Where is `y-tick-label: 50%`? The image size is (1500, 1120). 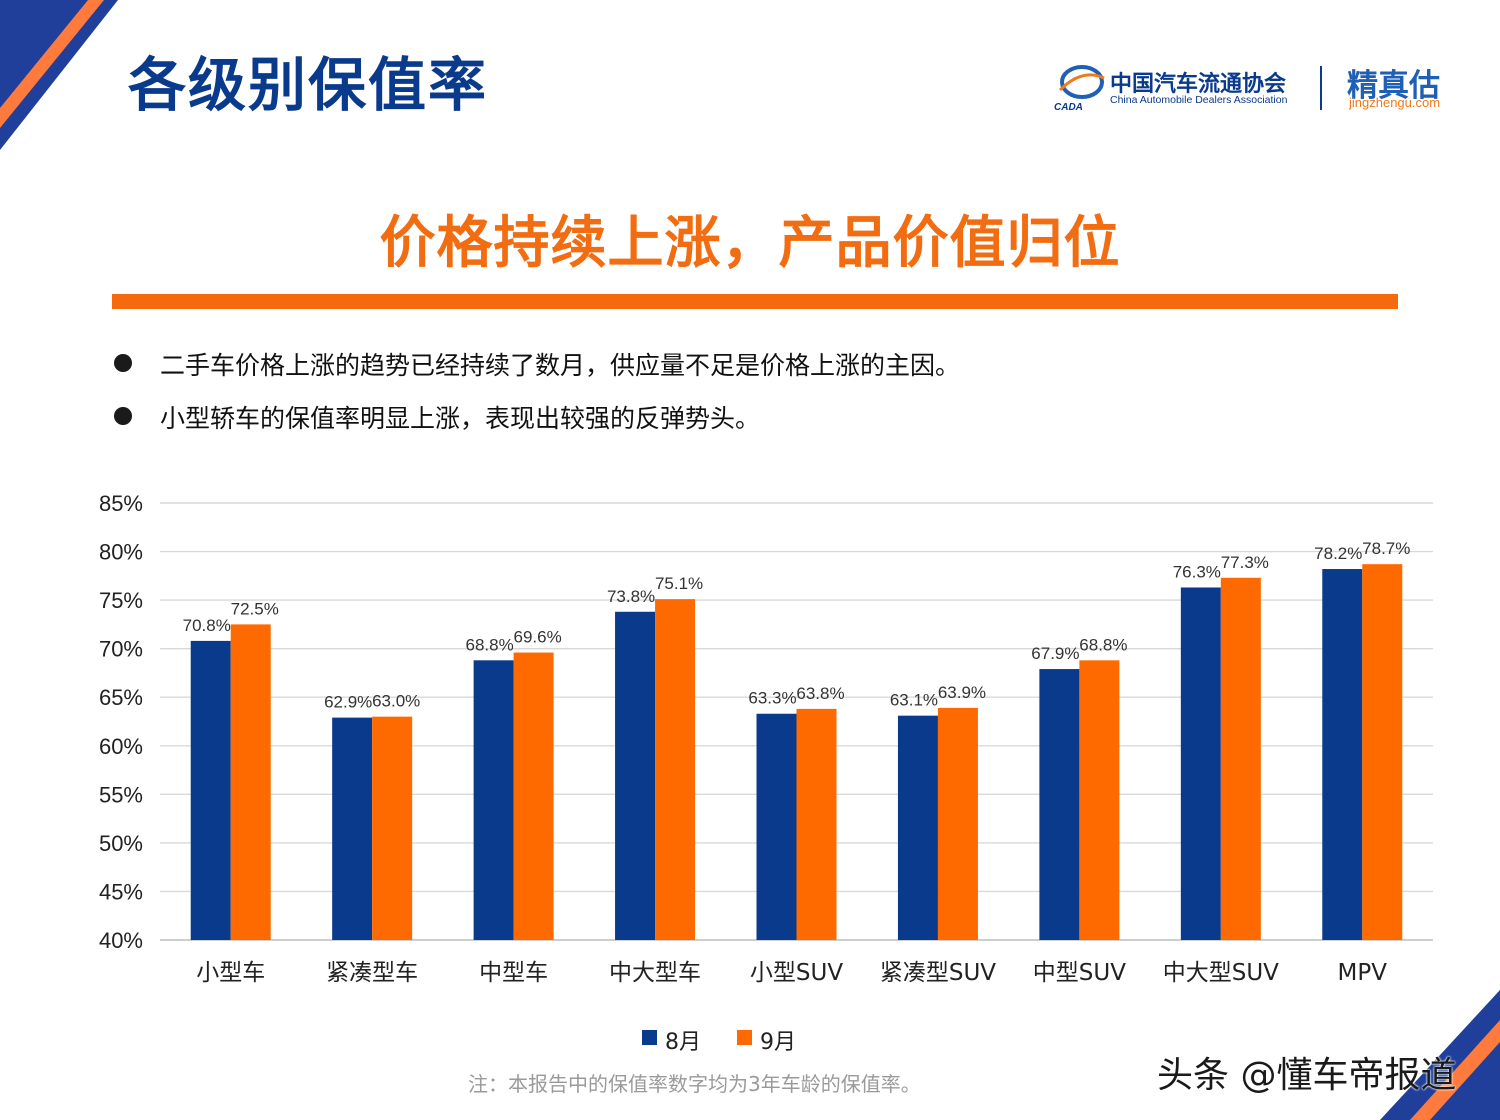 y-tick-label: 50% is located at coordinates (121, 843).